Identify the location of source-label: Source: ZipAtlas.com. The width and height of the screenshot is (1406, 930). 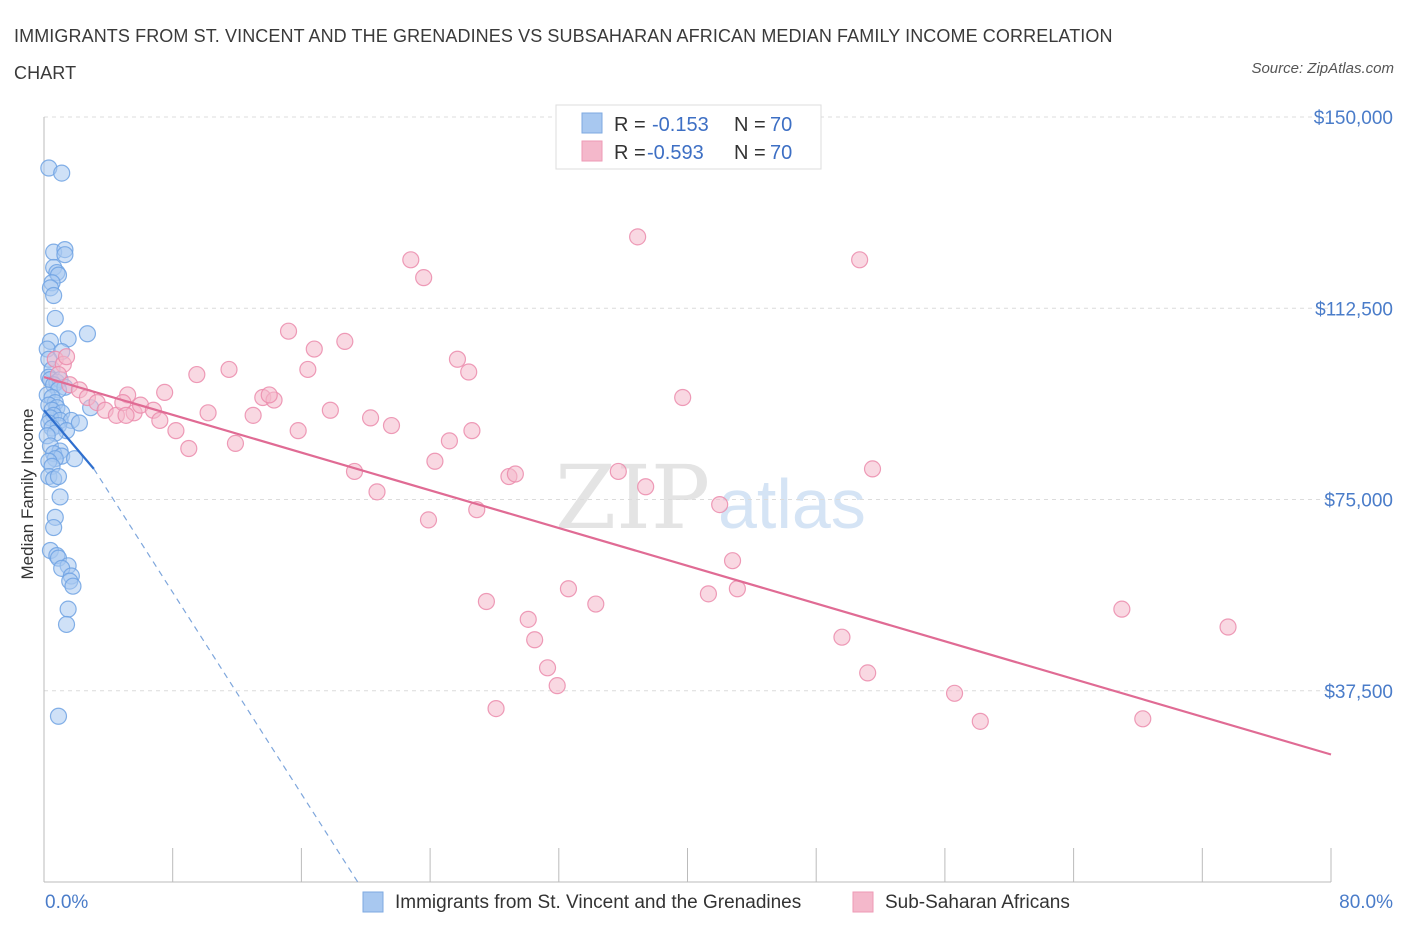
(1322, 68).